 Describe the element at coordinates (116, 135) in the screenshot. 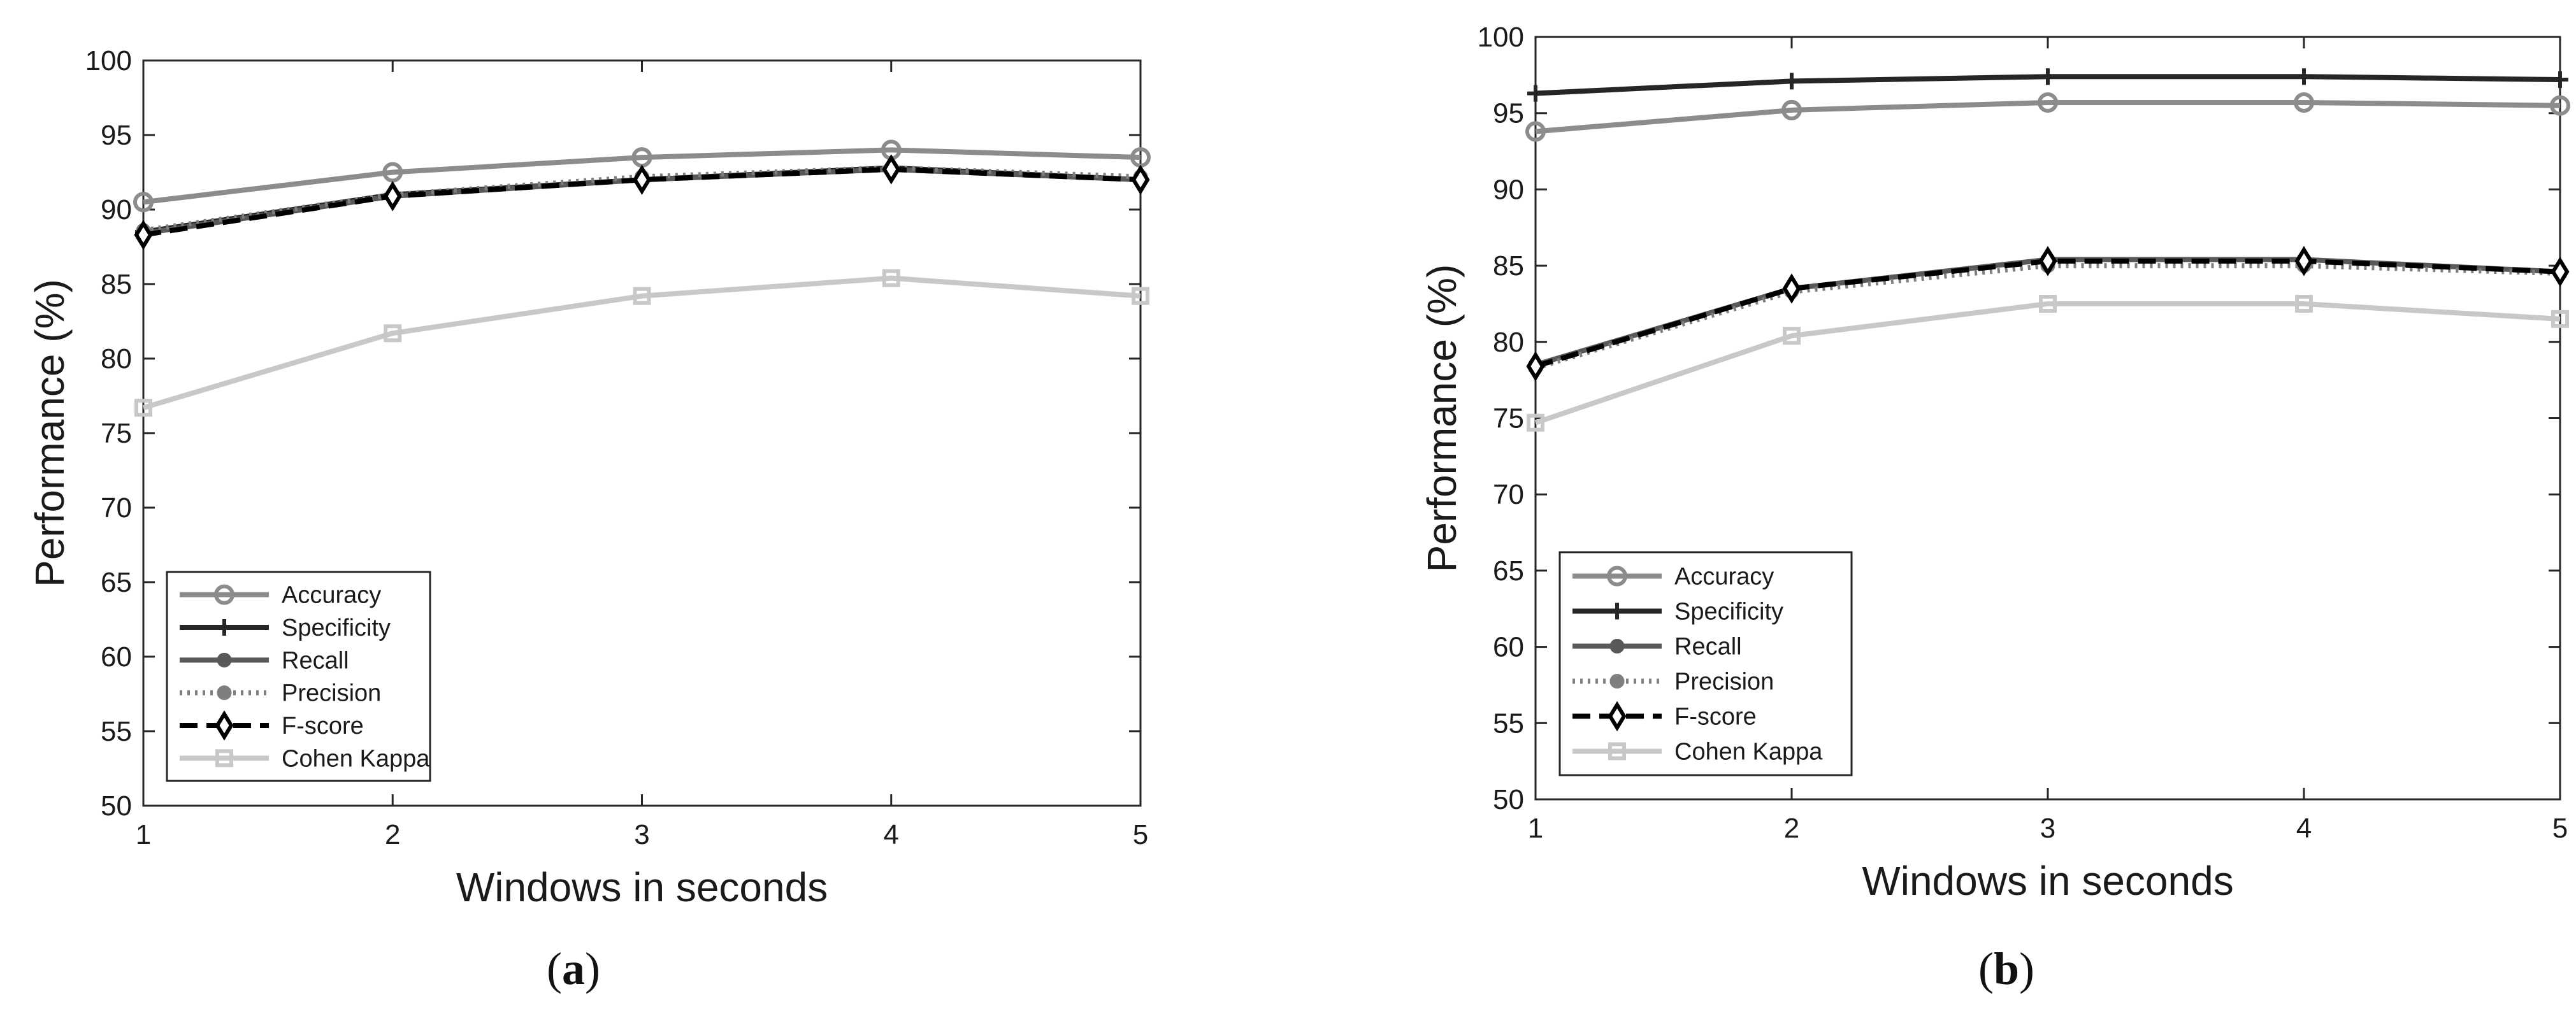

I see `chart-a-ytick-label: 95` at that location.